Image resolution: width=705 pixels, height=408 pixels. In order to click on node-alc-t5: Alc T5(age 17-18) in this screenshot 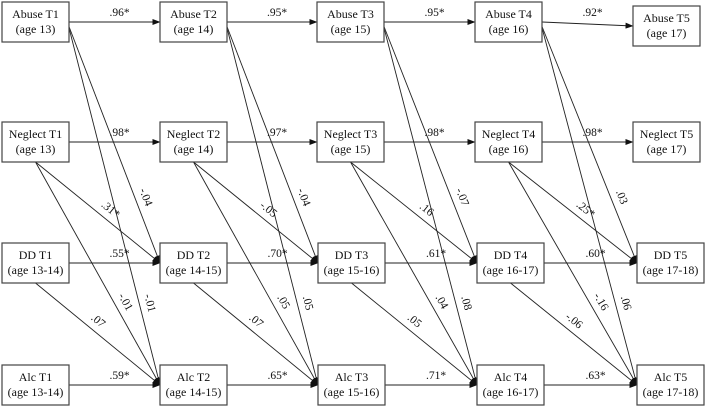, I will do `click(670, 385)`.